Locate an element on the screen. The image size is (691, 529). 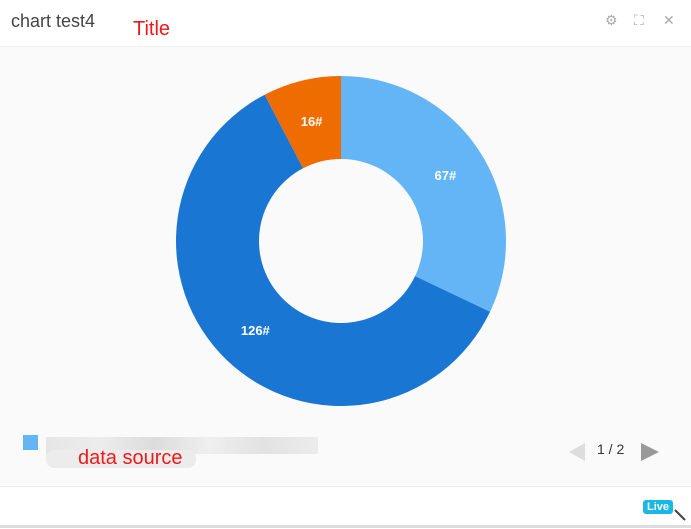
resize-handle-icon is located at coordinates (680, 515).